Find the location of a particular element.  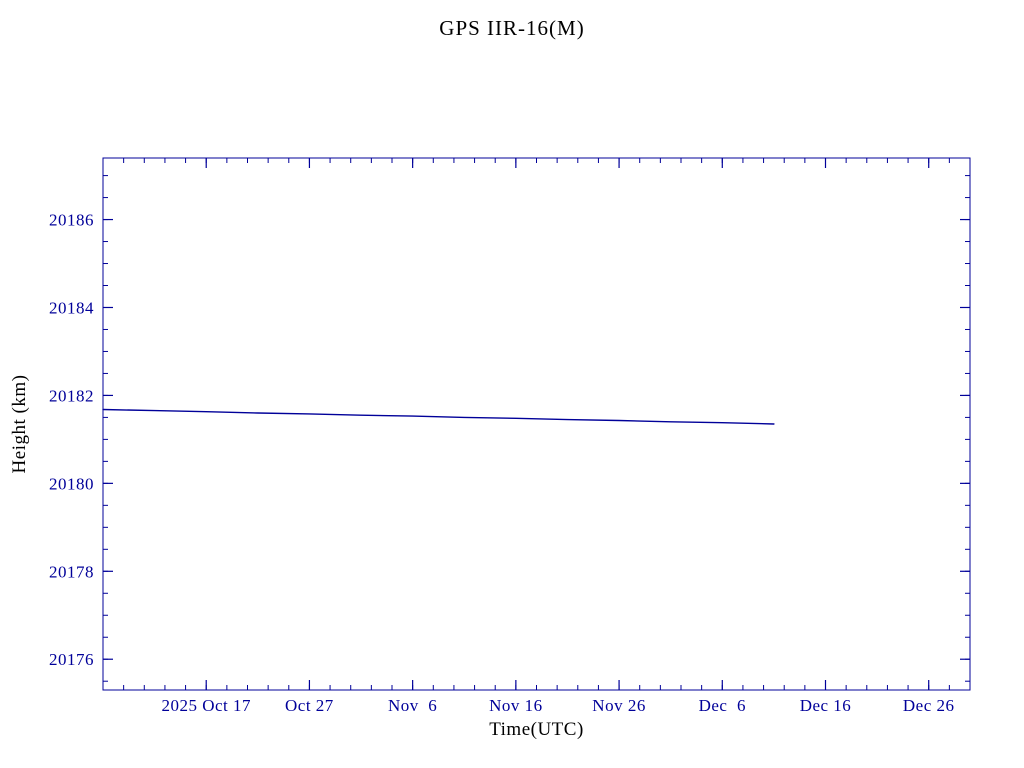

y-tick-label: 20182 is located at coordinates (71, 395).